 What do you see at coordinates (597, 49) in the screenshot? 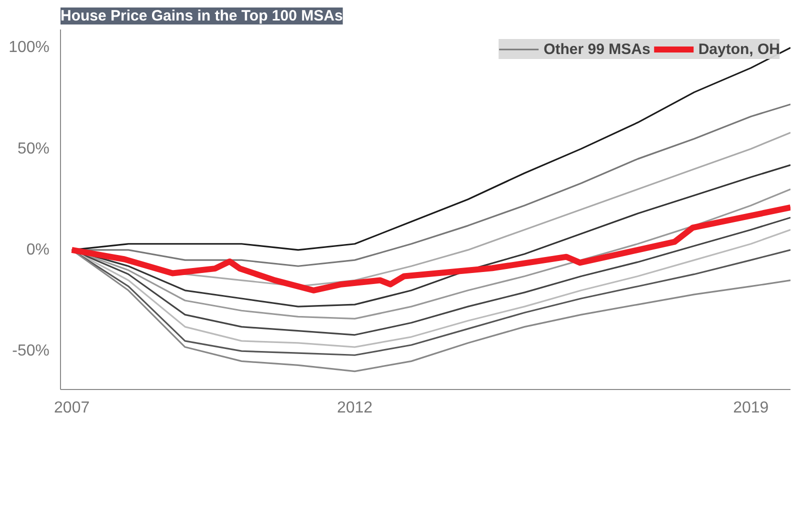
I see `legend-label: Other 99 MSAs` at bounding box center [597, 49].